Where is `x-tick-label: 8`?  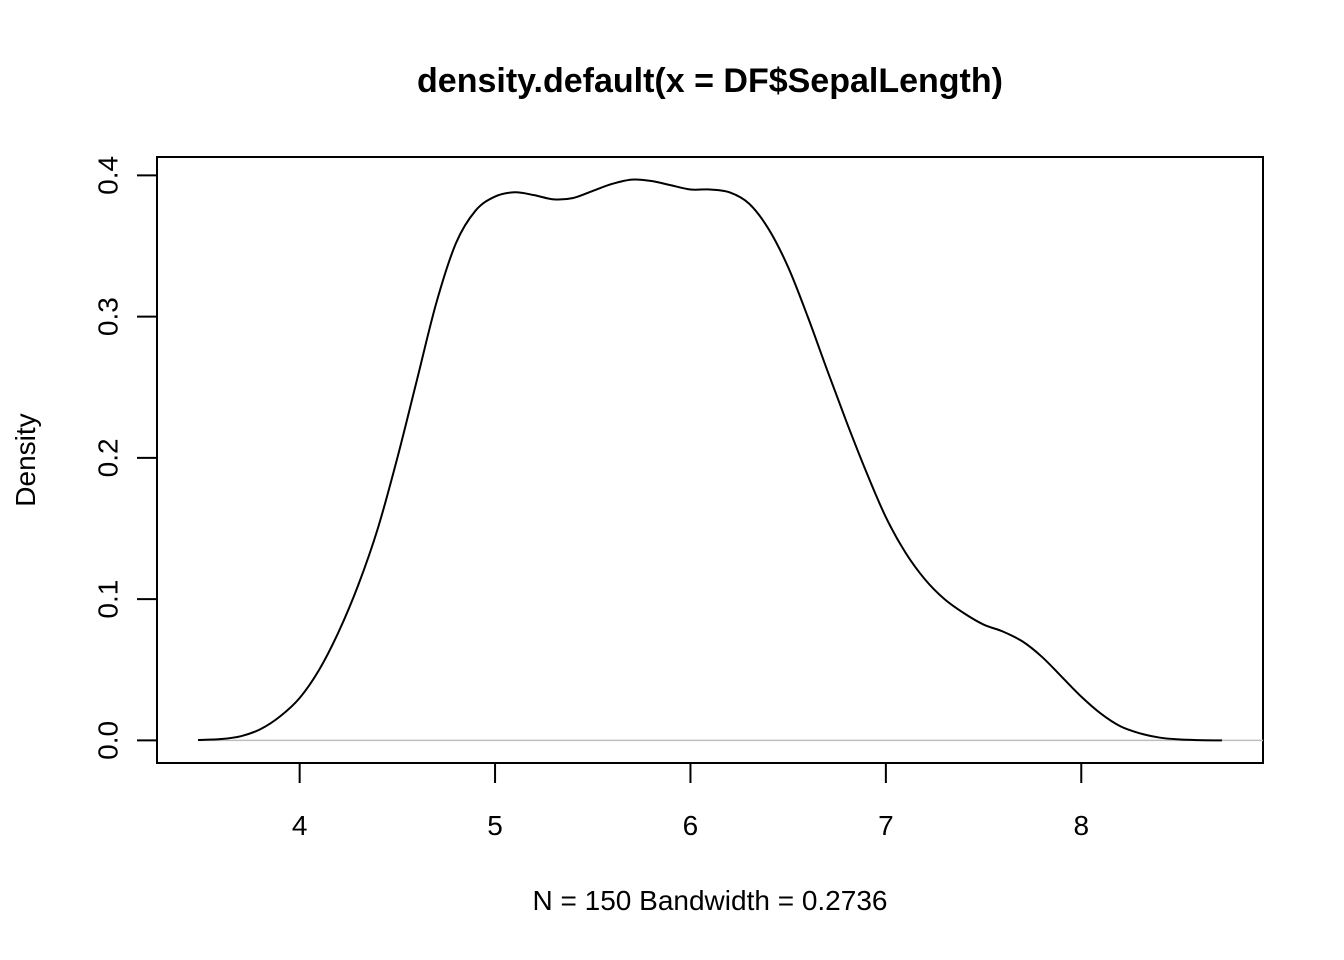 x-tick-label: 8 is located at coordinates (1081, 825).